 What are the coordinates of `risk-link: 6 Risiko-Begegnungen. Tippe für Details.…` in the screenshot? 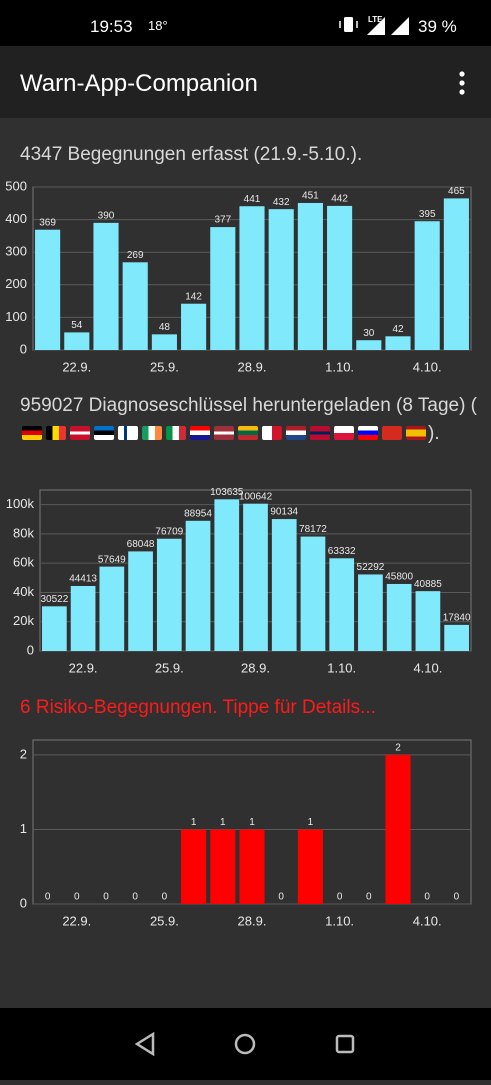 It's located at (198, 707).